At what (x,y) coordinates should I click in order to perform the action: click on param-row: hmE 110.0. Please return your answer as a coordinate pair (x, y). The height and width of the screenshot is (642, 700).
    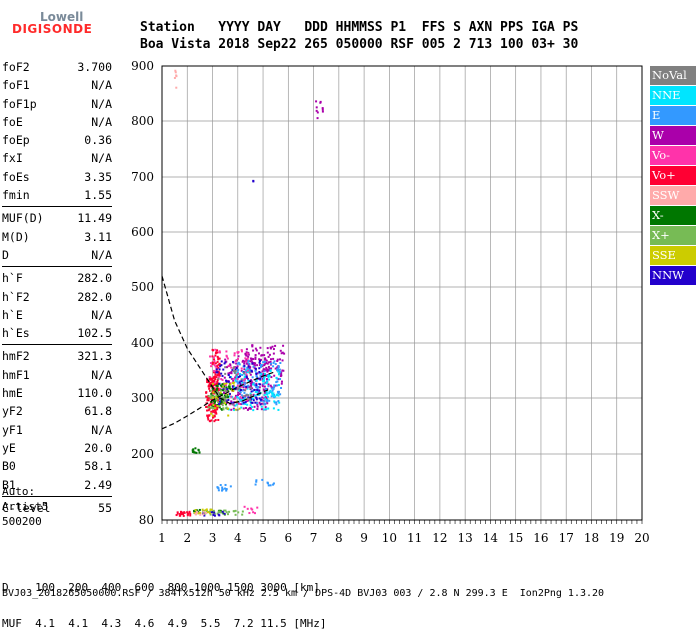
    Looking at the image, I should click on (57, 393).